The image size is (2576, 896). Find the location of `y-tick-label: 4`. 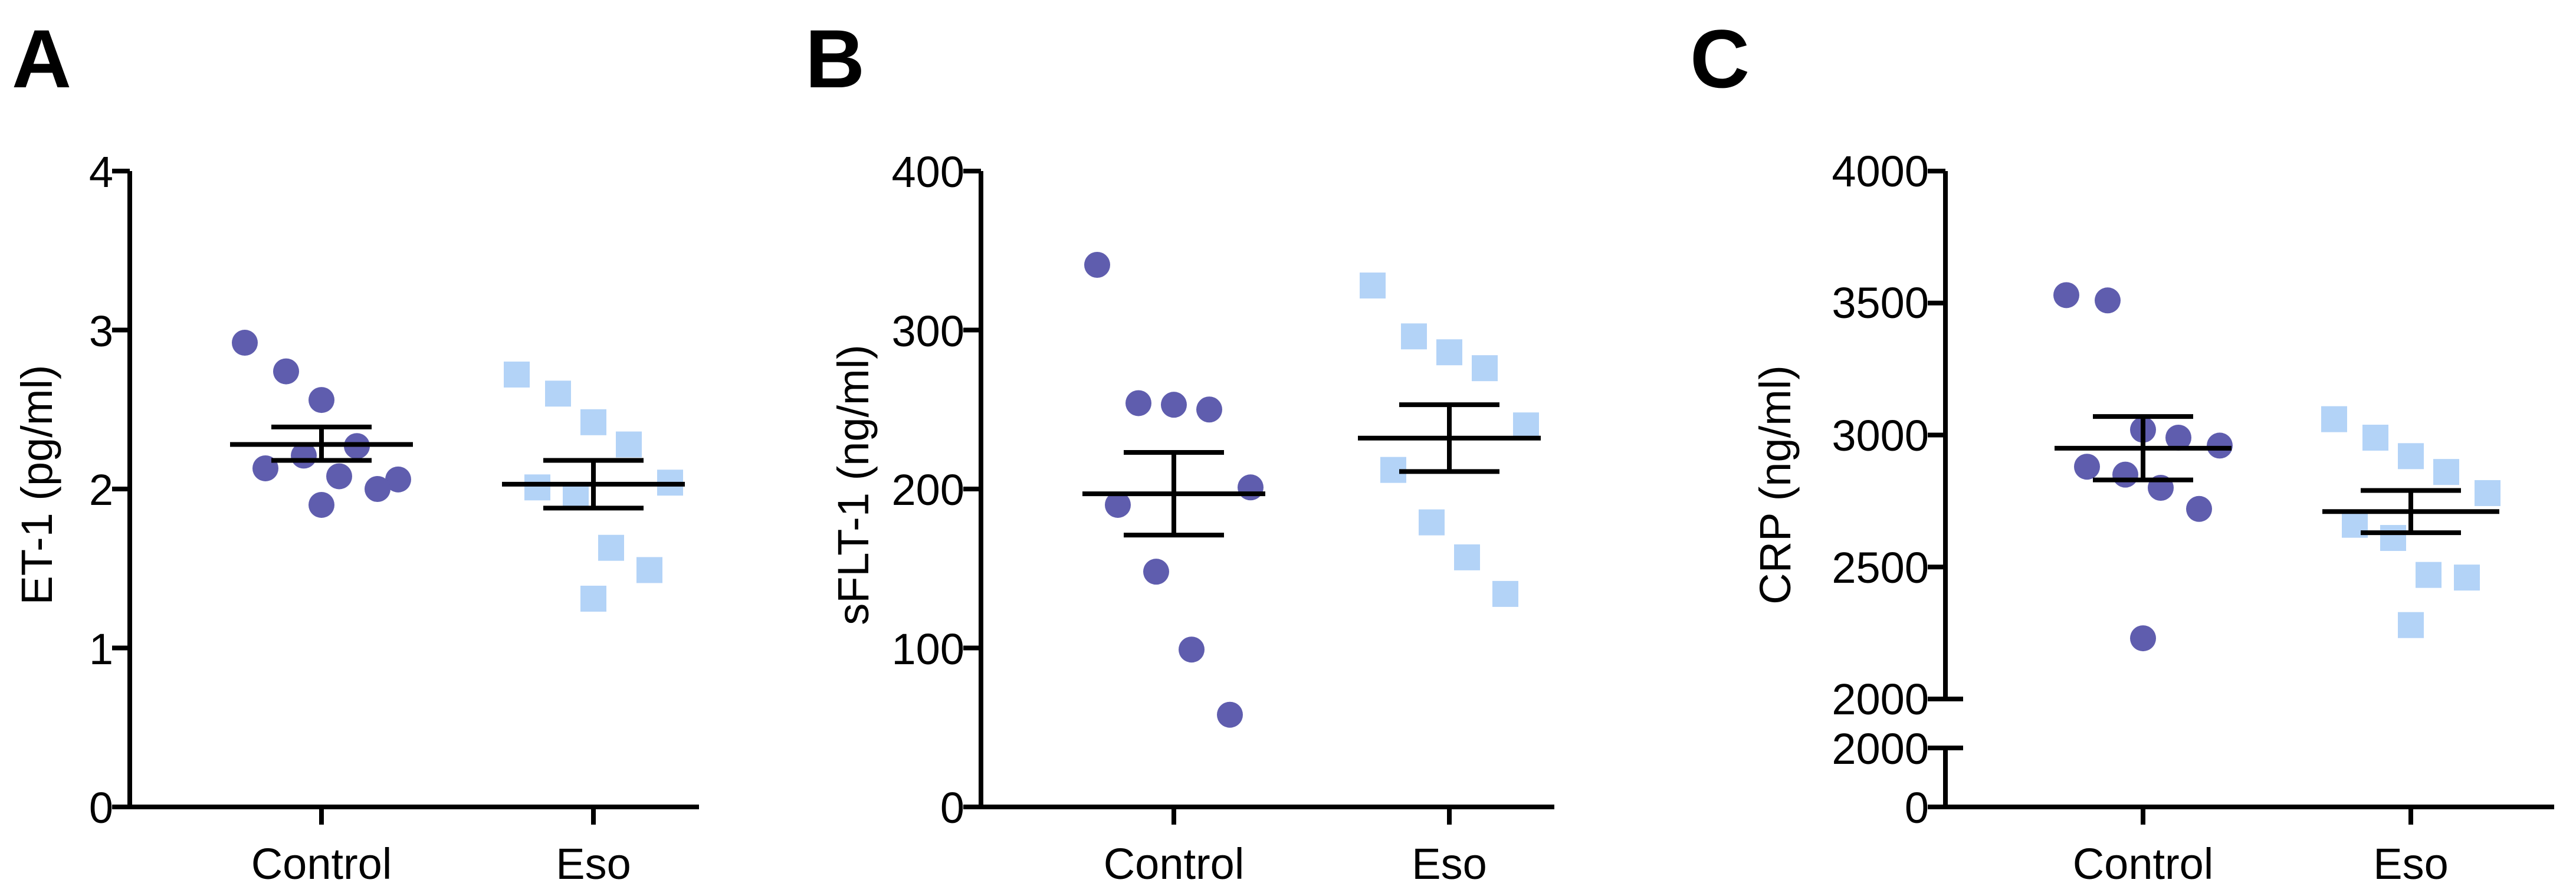

y-tick-label: 4 is located at coordinates (101, 171).